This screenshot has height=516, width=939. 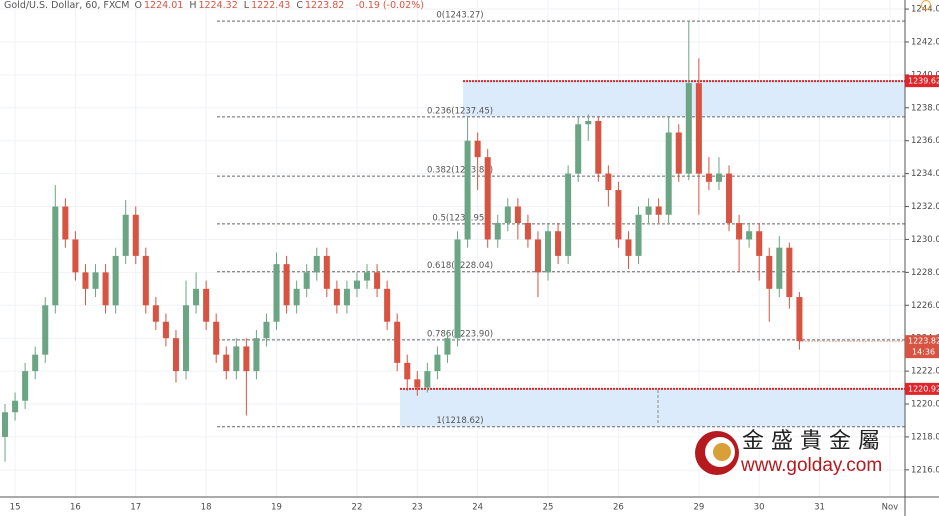 I want to click on header-values: O 1224.01 H 1224.32 L 1222.43 C 1223.82, so click(x=243, y=5).